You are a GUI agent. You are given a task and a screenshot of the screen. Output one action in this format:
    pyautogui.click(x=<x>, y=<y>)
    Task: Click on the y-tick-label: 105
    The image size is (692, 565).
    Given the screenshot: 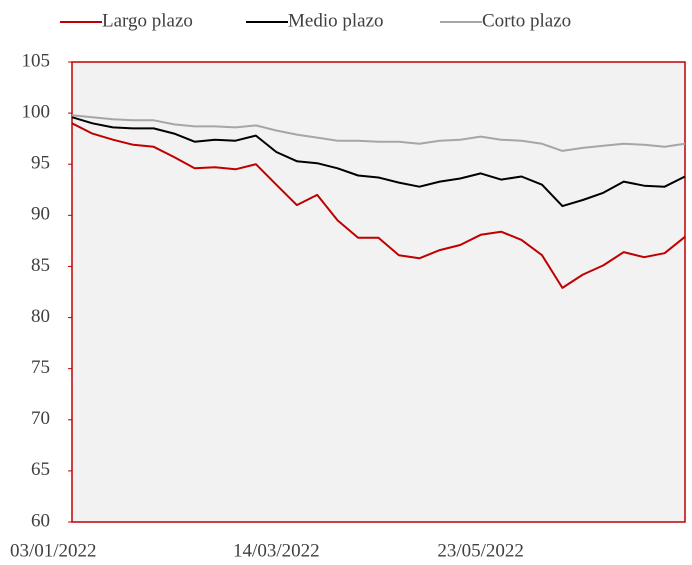 What is the action you would take?
    pyautogui.click(x=36, y=60)
    